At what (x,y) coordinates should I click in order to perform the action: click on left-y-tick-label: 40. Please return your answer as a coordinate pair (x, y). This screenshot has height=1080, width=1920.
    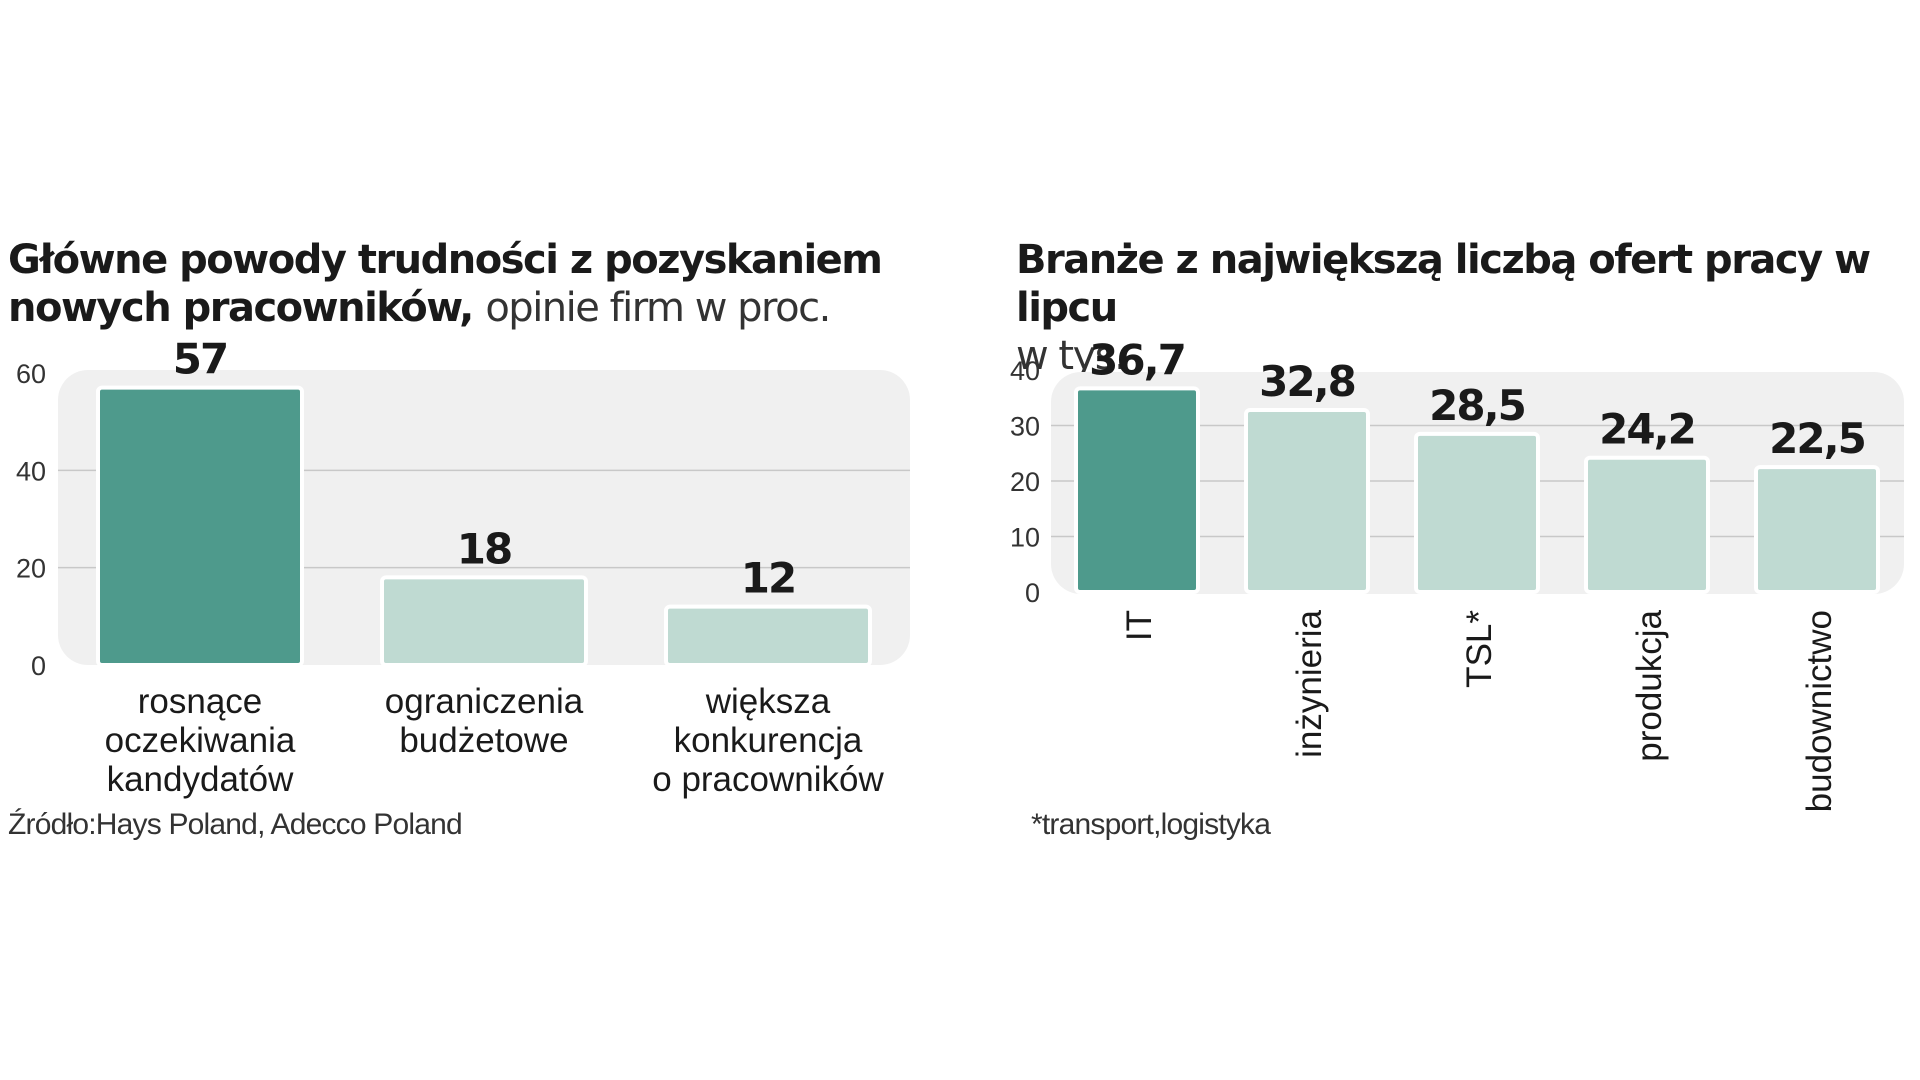
    Looking at the image, I should click on (31, 471).